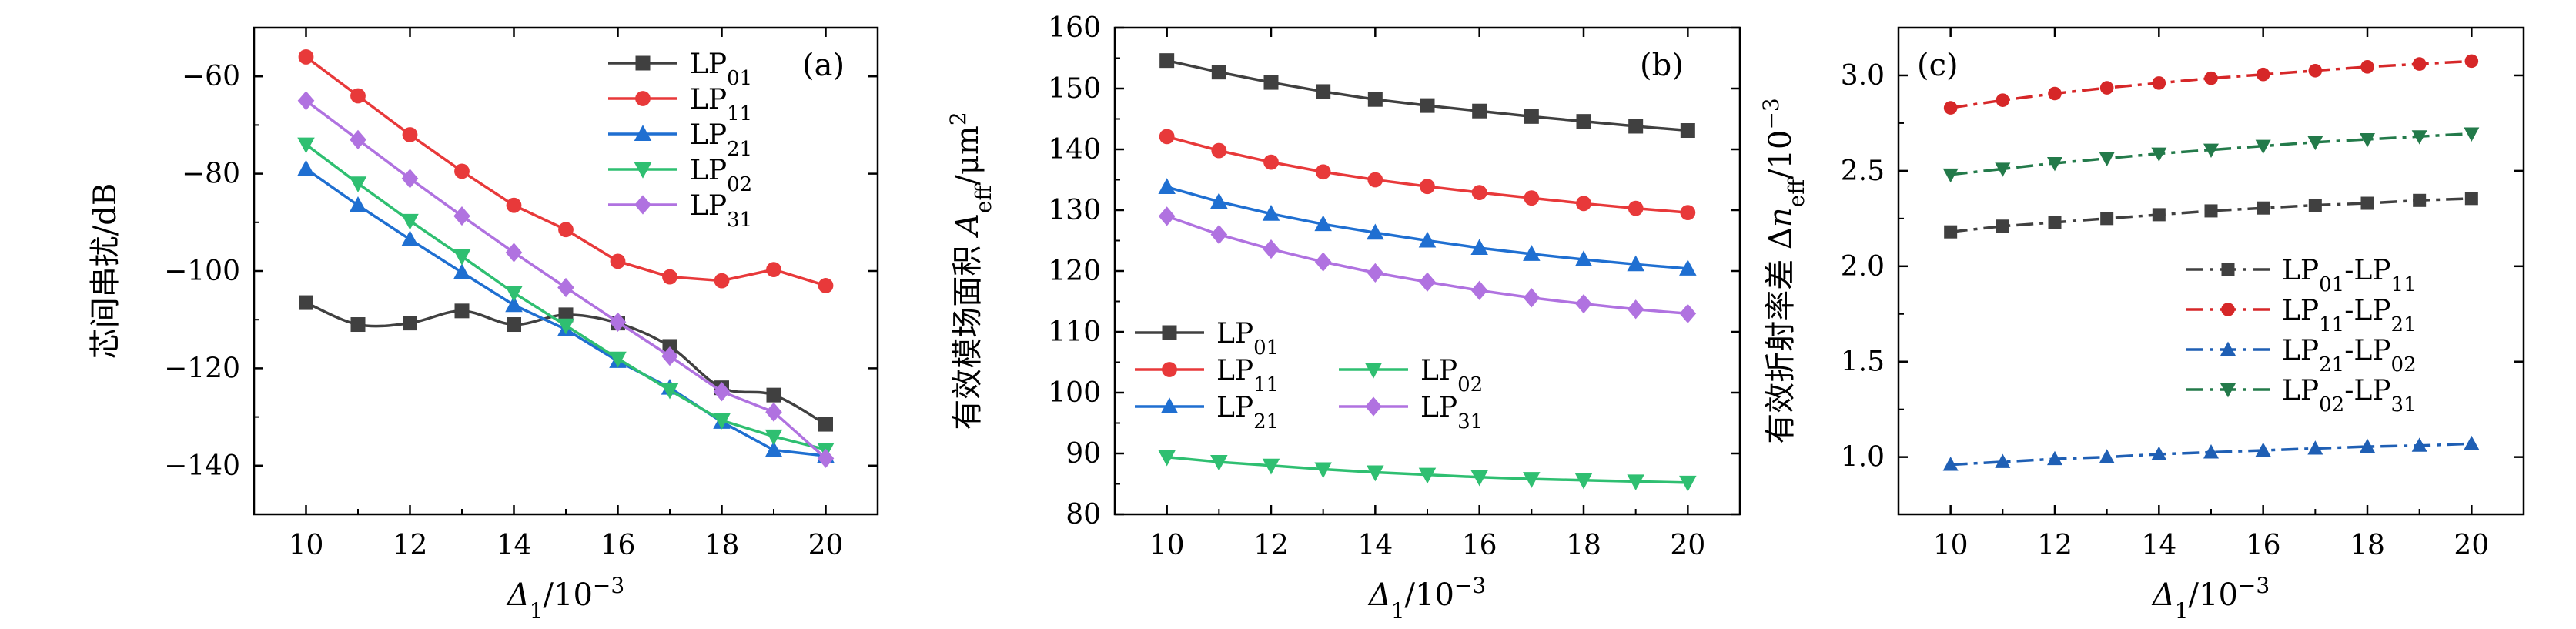 This screenshot has height=629, width=2576. What do you see at coordinates (1083, 454) in the screenshot?
I see `y-tick-label: 90` at bounding box center [1083, 454].